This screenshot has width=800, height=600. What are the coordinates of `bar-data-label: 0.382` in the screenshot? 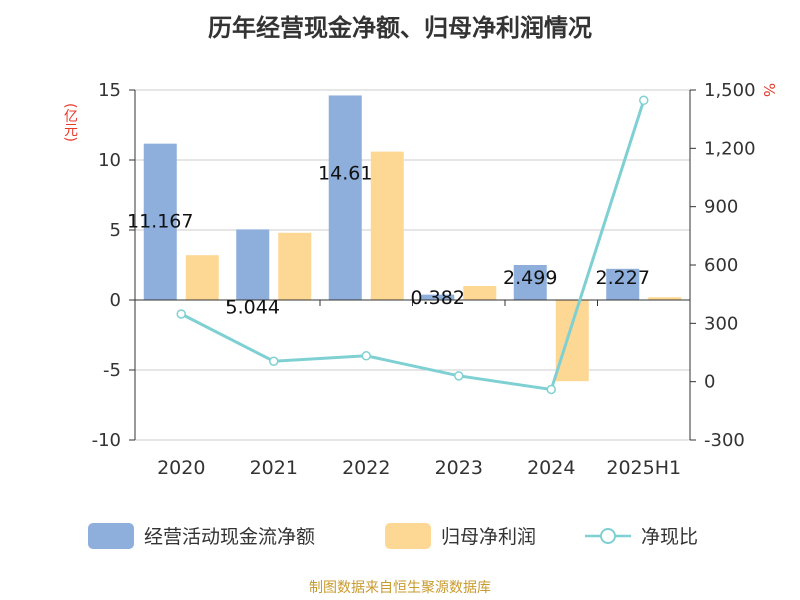 It's located at (438, 298).